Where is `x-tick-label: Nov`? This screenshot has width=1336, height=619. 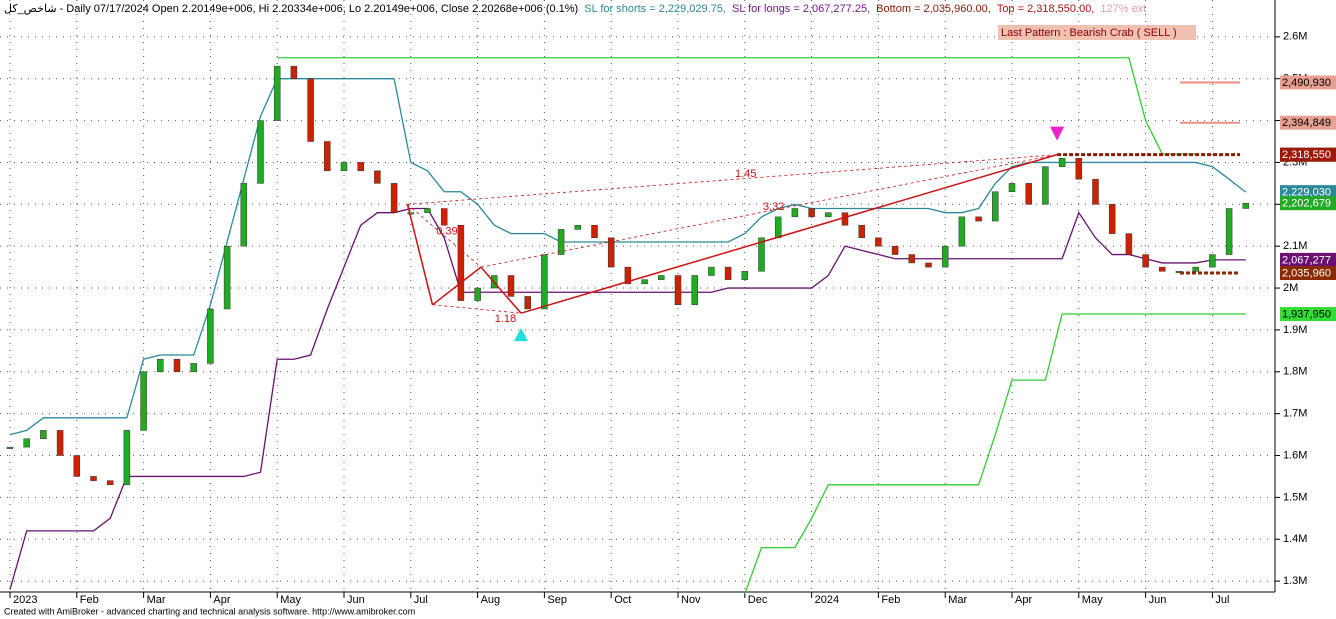 x-tick-label: Nov is located at coordinates (691, 600).